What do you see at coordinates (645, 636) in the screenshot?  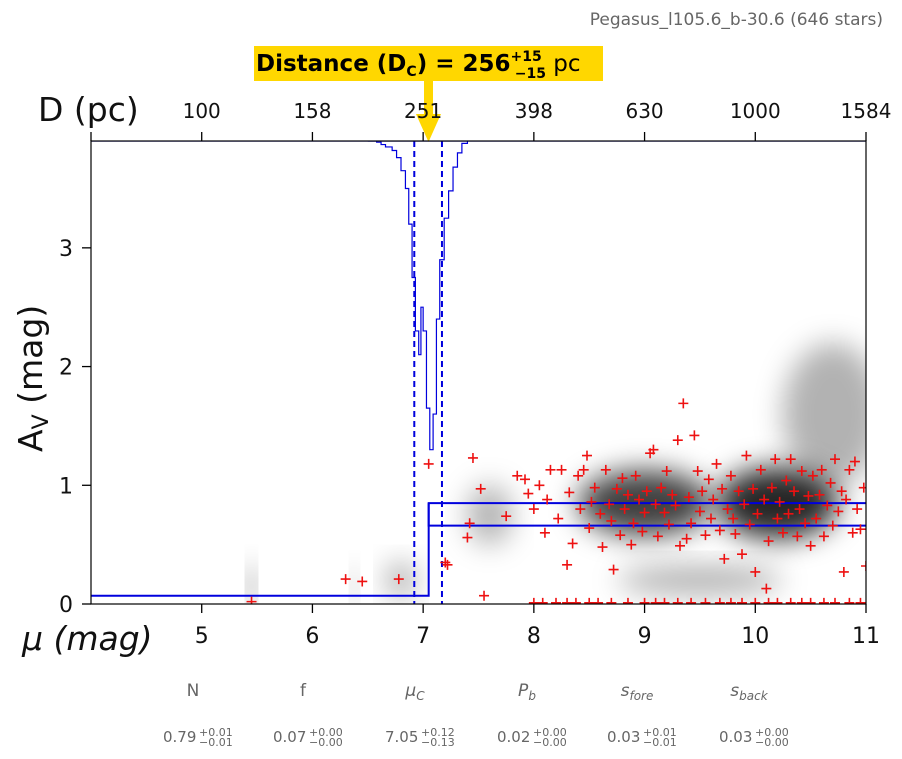 I see `x-tick-label: 9` at bounding box center [645, 636].